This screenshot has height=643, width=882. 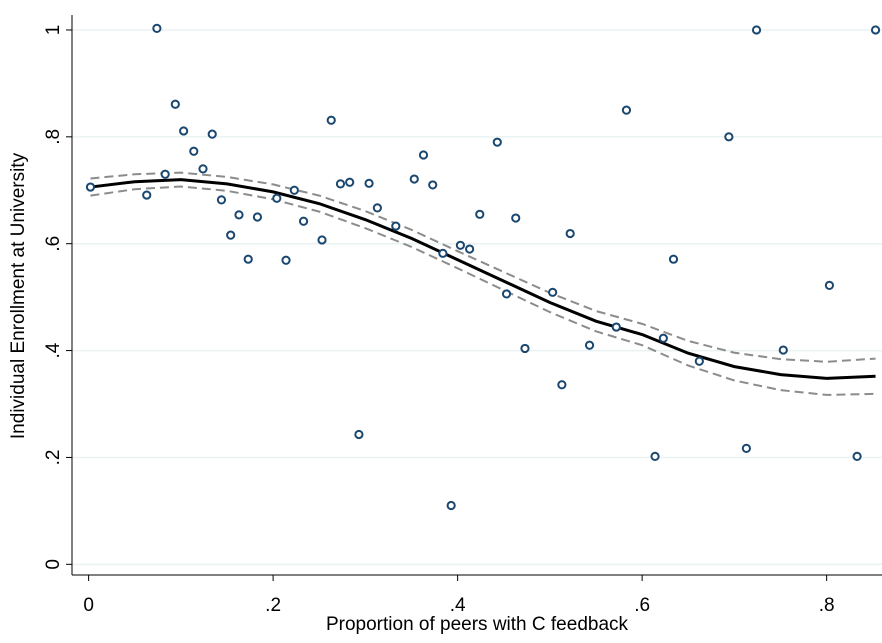 I want to click on y-tick-label: .2, so click(x=53, y=458).